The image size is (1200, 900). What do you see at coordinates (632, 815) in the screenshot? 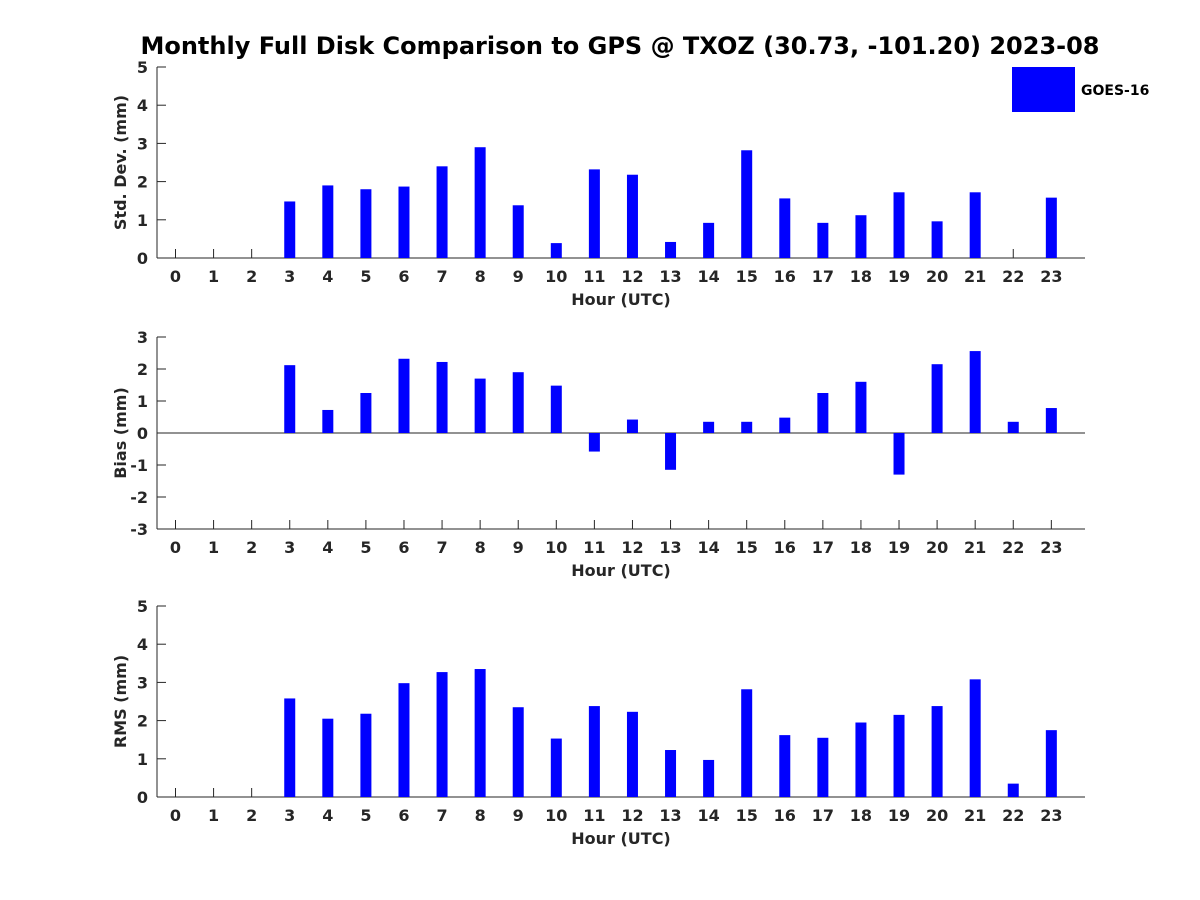
I see `x-tick-label: 12` at bounding box center [632, 815].